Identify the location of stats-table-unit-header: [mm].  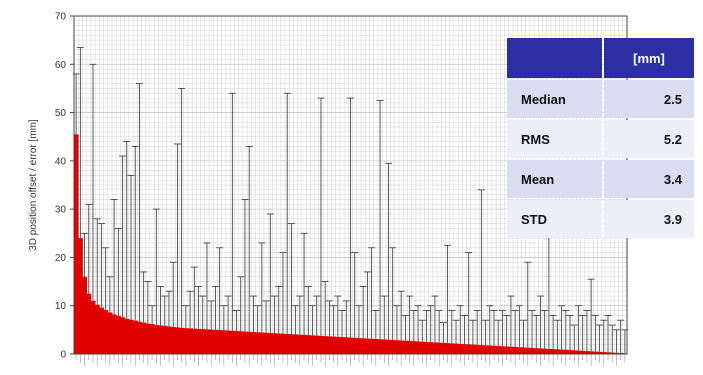
(649, 58).